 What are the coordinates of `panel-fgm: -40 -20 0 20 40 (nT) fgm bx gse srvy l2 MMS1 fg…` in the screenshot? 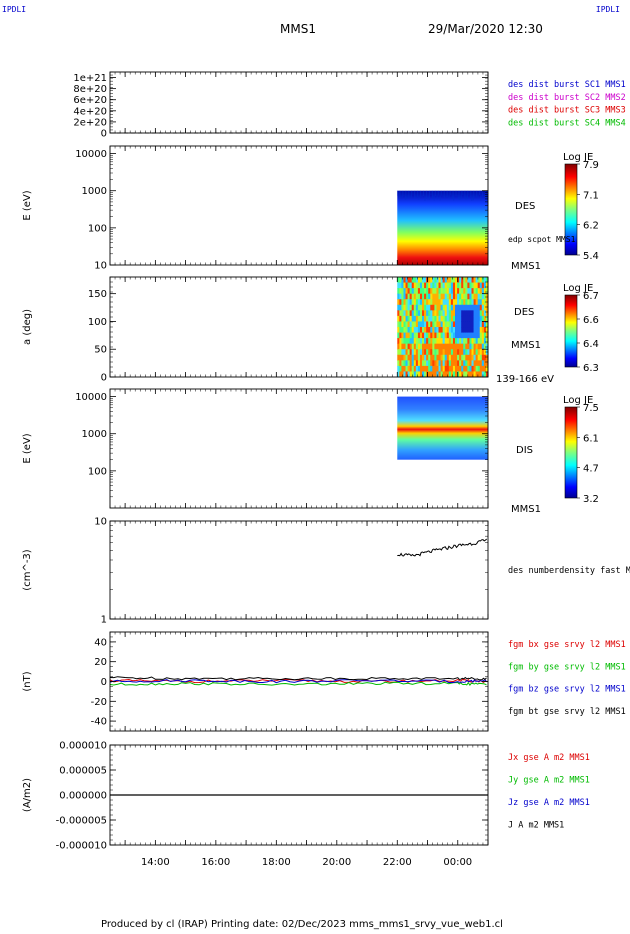 It's located at (324, 681).